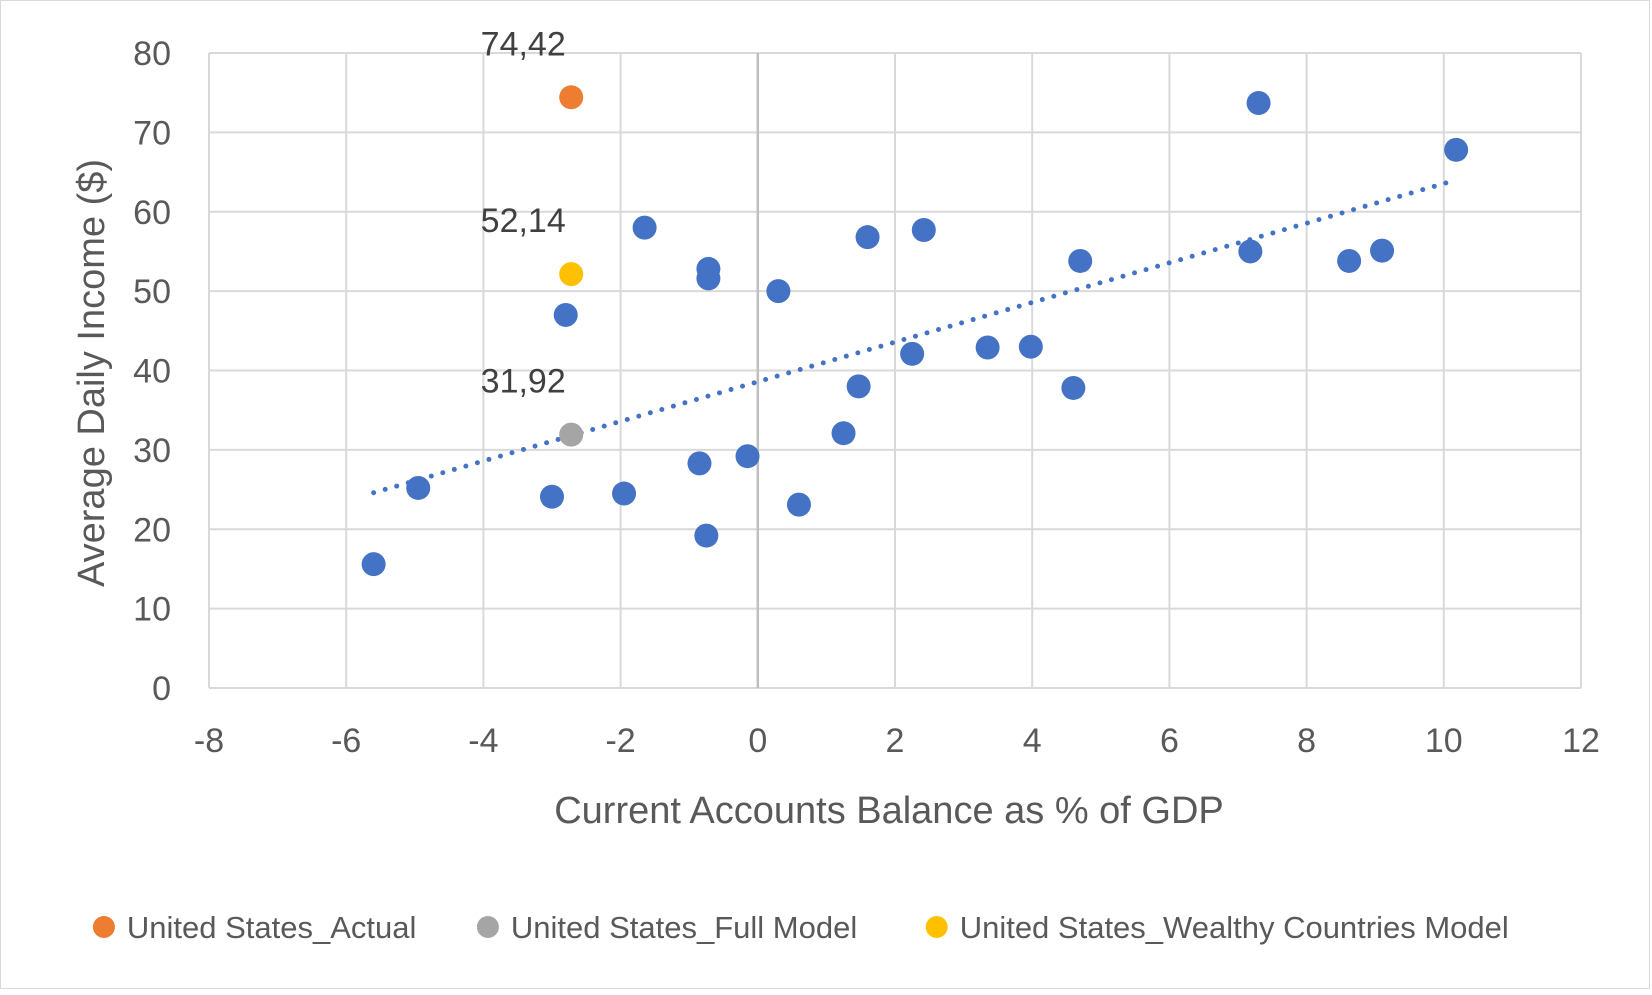 This screenshot has width=1652, height=995. Describe the element at coordinates (684, 927) in the screenshot. I see `legend-label: United States_Full Model` at that location.